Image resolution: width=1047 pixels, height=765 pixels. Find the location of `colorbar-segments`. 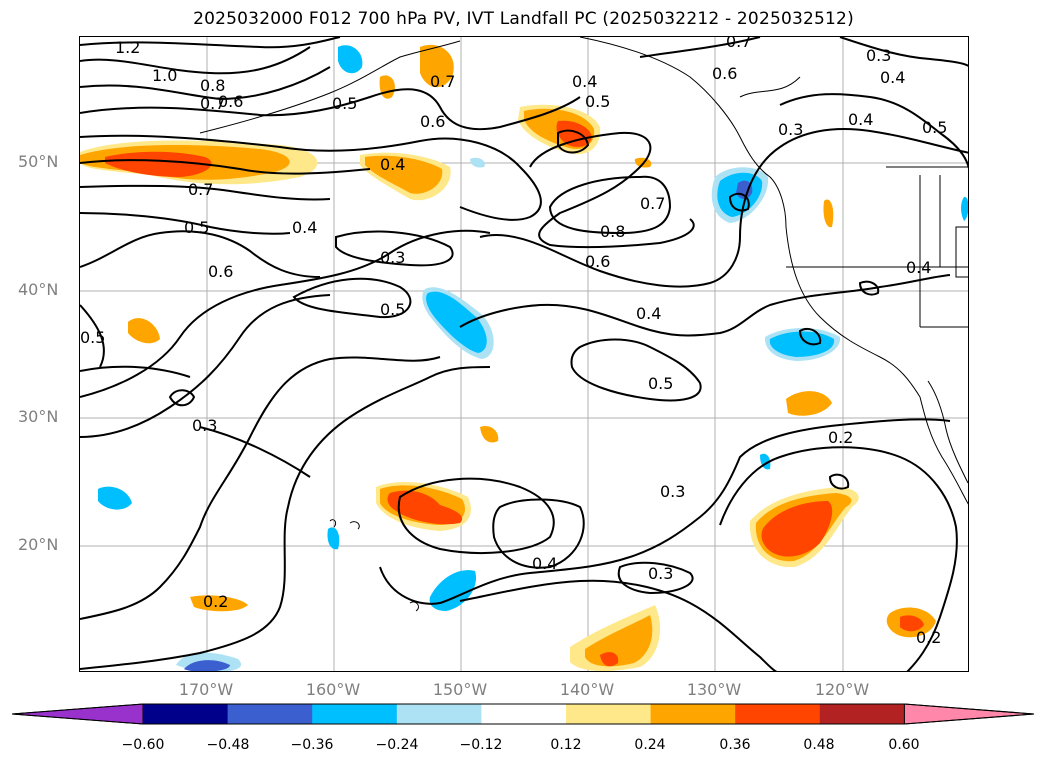

colorbar-segments is located at coordinates (523, 714).